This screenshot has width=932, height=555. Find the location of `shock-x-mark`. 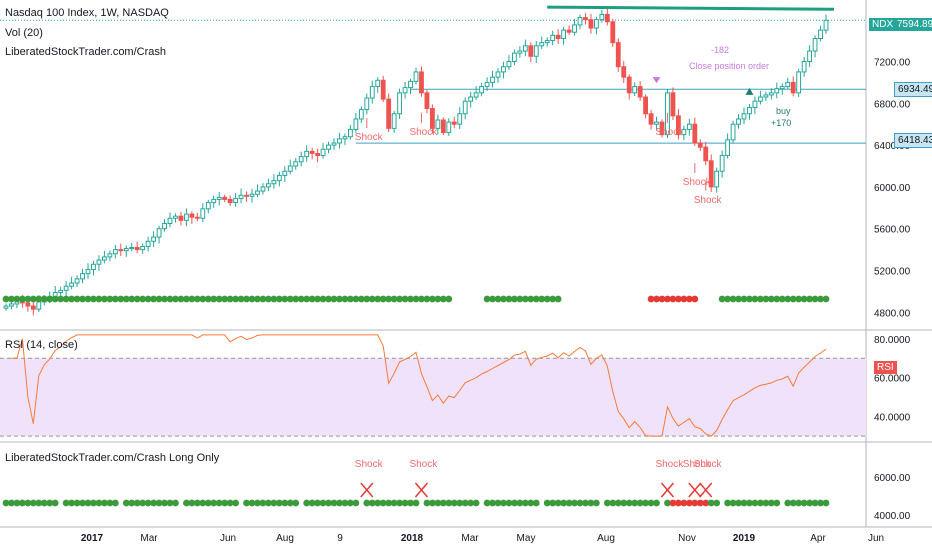

shock-x-mark is located at coordinates (421, 490).